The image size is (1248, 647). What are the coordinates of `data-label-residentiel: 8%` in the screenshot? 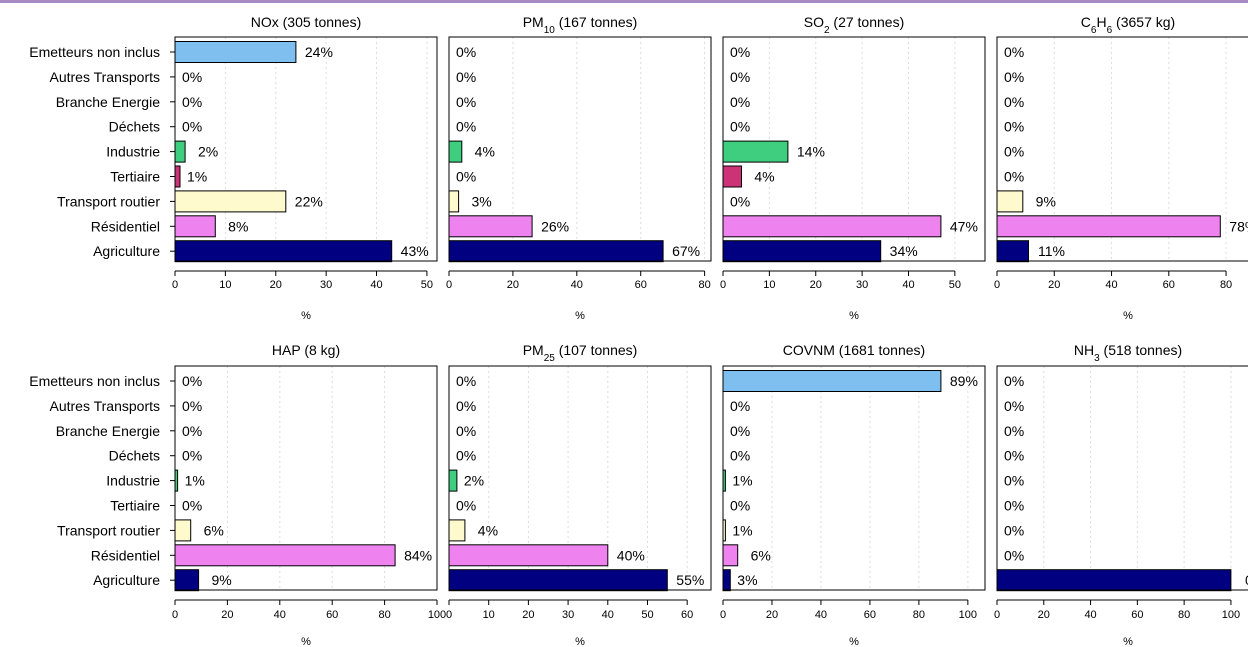 It's located at (238, 226).